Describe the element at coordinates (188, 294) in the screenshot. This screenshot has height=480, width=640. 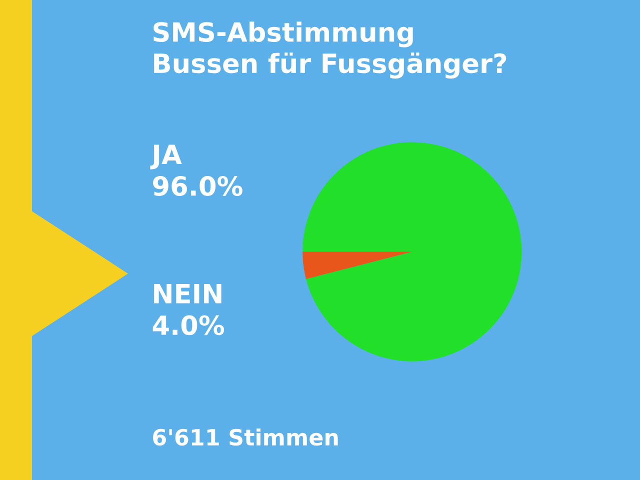
I see `slice-label: NEIN` at that location.